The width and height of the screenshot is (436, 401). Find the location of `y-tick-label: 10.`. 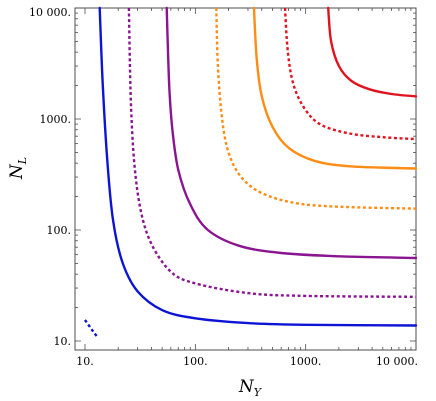

y-tick-label: 10. is located at coordinates (63, 341).